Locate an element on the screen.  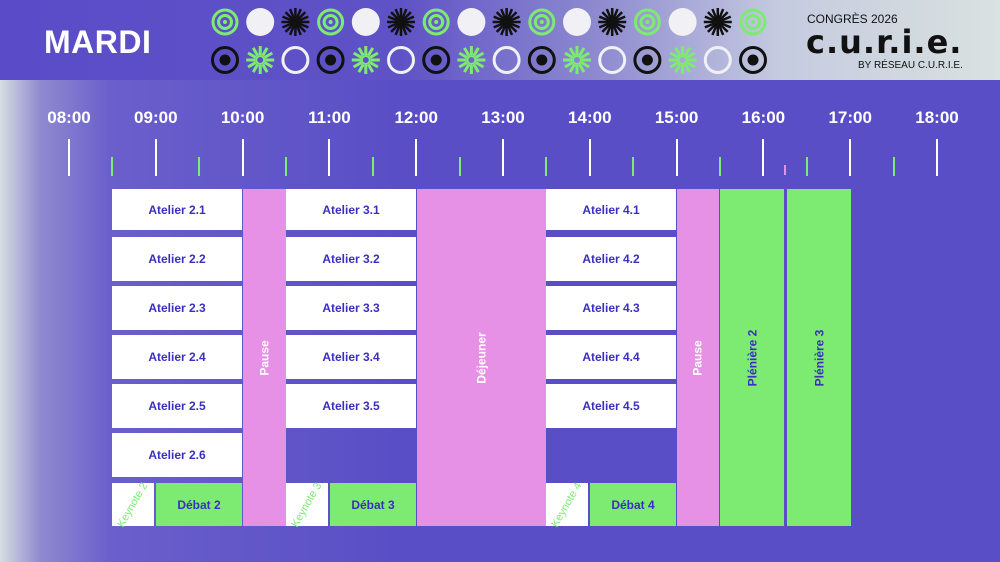
hour-label: 09:00 is located at coordinates (156, 117).